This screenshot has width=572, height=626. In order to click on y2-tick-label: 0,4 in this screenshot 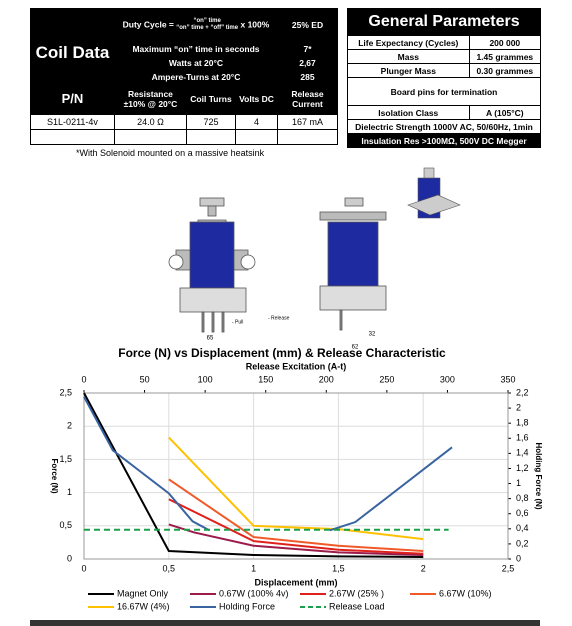, I will do `click(522, 528)`.